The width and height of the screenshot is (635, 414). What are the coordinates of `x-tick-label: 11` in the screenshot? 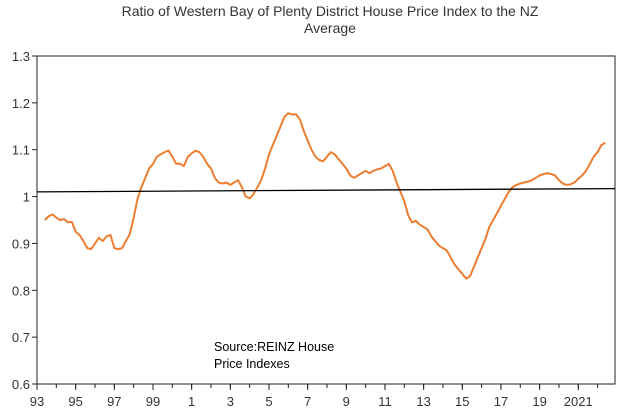 It's located at (385, 401).